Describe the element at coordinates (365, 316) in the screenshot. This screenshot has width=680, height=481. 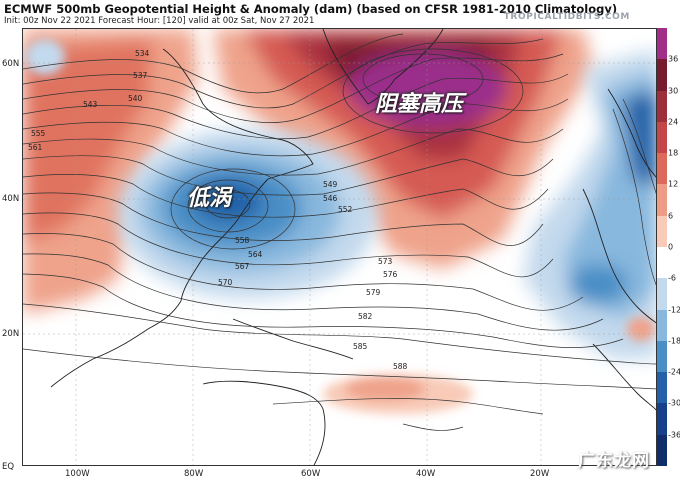
I see `contour-label: 582` at that location.